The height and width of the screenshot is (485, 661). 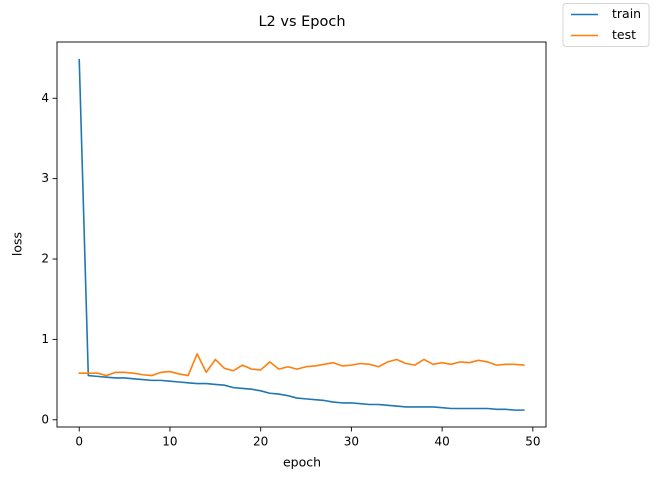 What do you see at coordinates (302, 462) in the screenshot?
I see `x-axis-label: epoch` at bounding box center [302, 462].